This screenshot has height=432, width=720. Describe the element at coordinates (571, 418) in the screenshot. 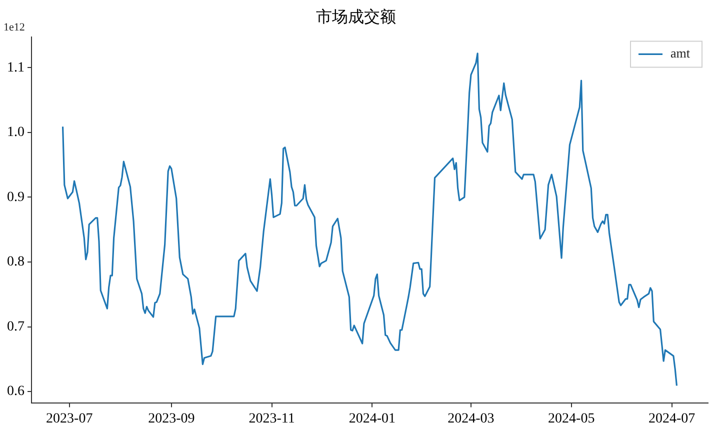

I see `x-tick-label: 2024-05` at that location.